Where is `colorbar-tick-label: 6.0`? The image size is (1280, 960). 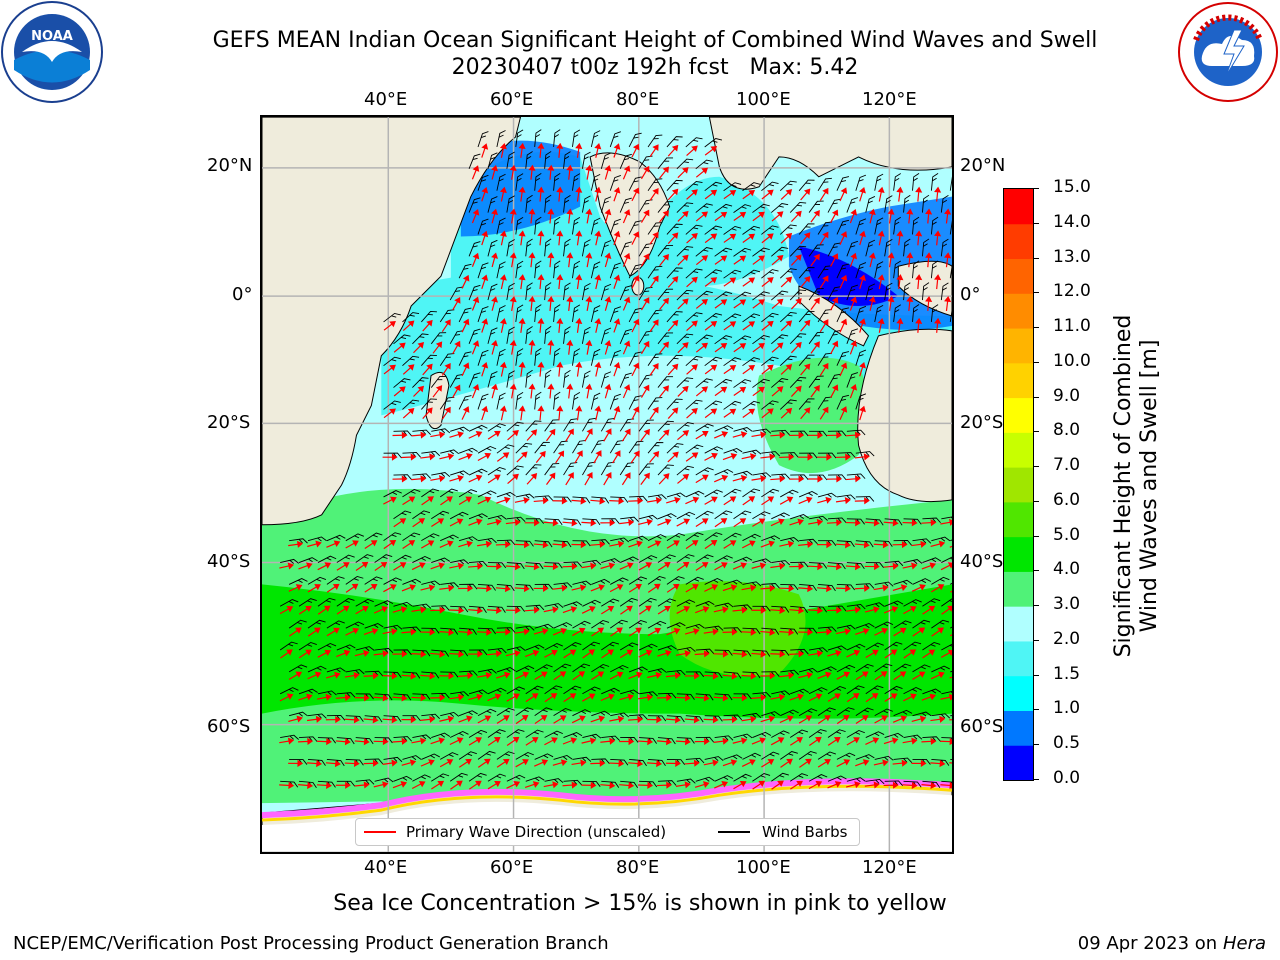
colorbar-tick-label: 6.0 is located at coordinates (1067, 499).